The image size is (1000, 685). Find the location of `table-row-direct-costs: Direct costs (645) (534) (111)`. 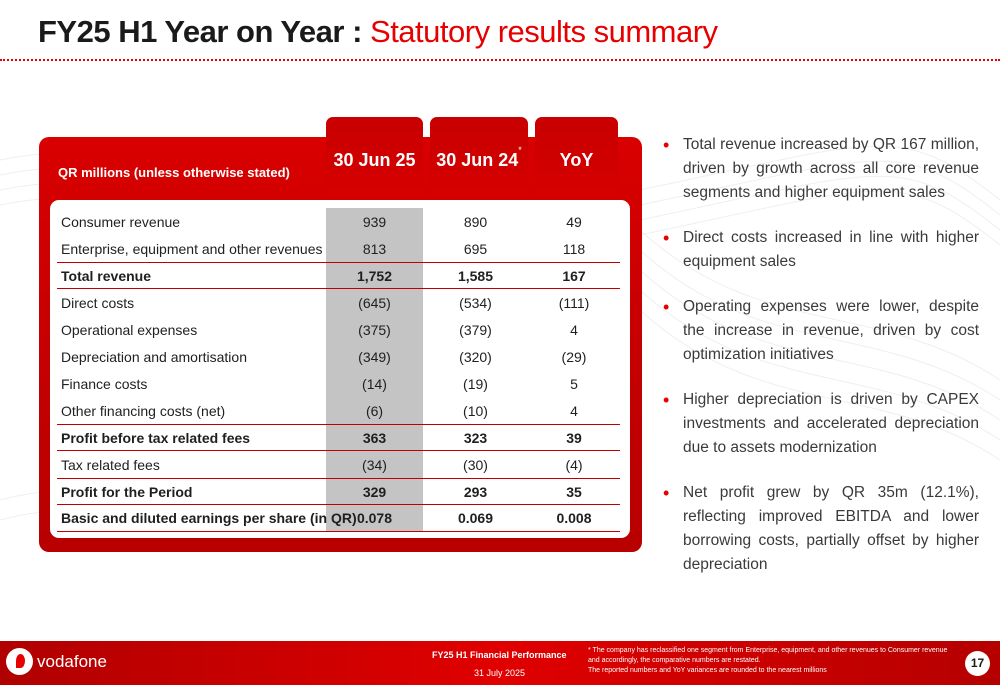

table-row-direct-costs: Direct costs (645) (534) (111) is located at coordinates (338, 302).